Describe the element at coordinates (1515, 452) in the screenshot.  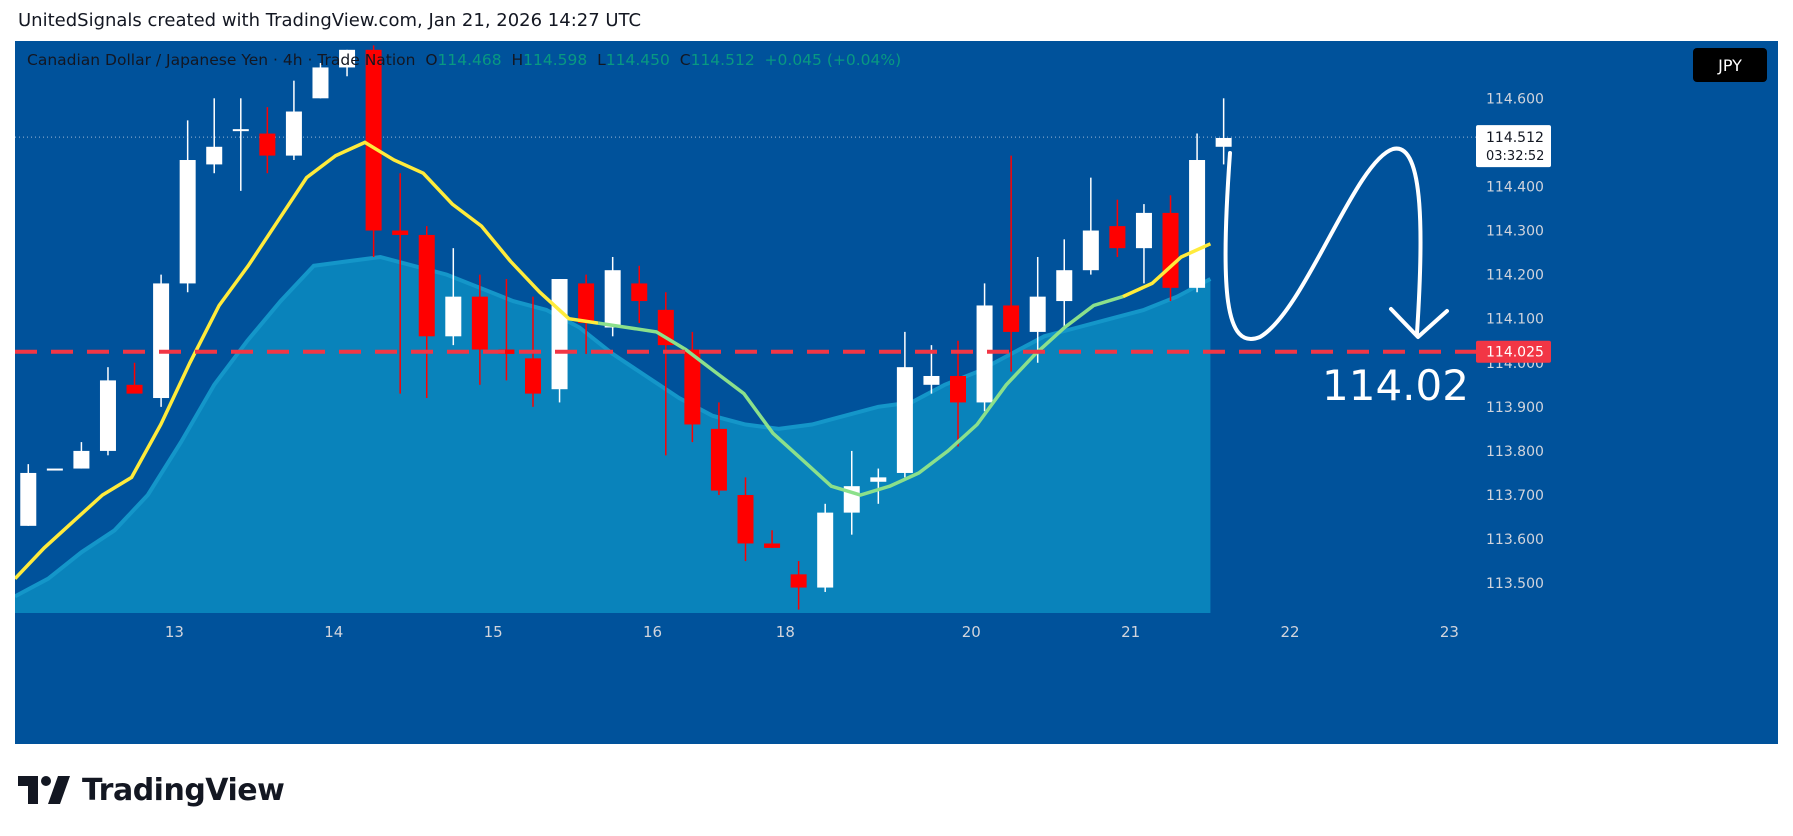
I see `y-tick-label: 113.800` at that location.